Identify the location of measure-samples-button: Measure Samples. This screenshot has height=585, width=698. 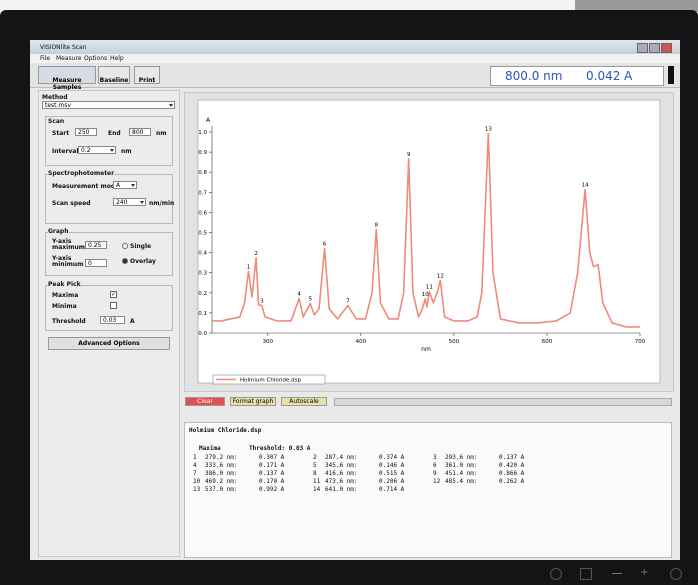
(67, 78).